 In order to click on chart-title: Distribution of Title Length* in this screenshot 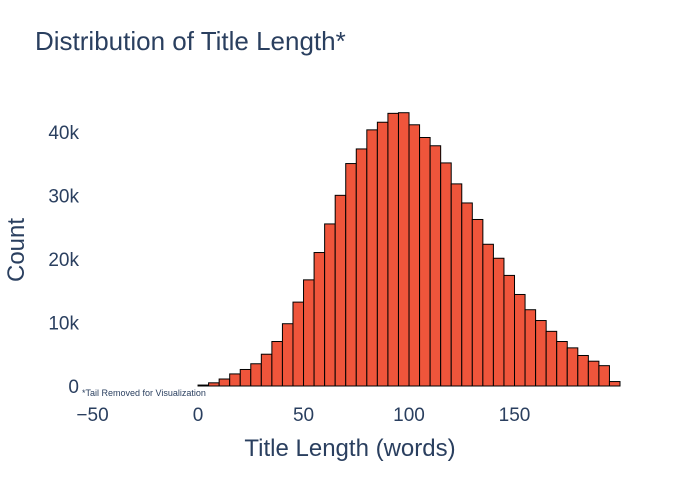, I will do `click(190, 41)`.